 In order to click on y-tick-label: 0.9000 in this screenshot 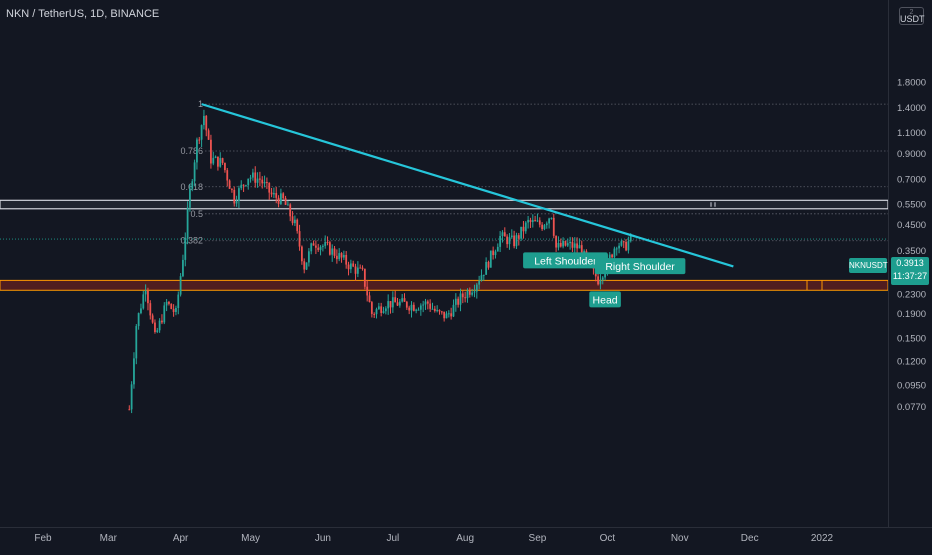, I will do `click(911, 154)`.